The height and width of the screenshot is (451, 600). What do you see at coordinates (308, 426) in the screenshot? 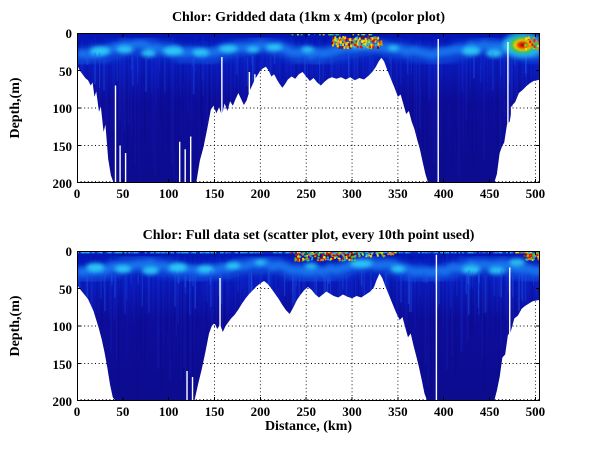
I see `x-axis-label: Distance, (km)` at bounding box center [308, 426].